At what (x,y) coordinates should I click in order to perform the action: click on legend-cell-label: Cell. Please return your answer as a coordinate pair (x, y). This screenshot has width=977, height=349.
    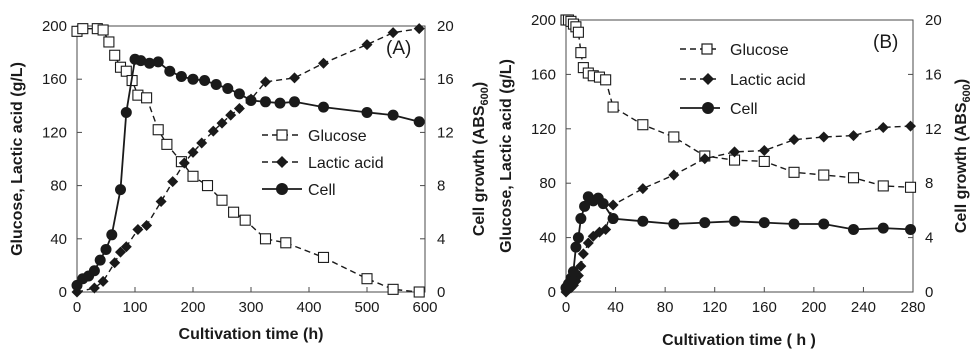
    Looking at the image, I should click on (744, 109).